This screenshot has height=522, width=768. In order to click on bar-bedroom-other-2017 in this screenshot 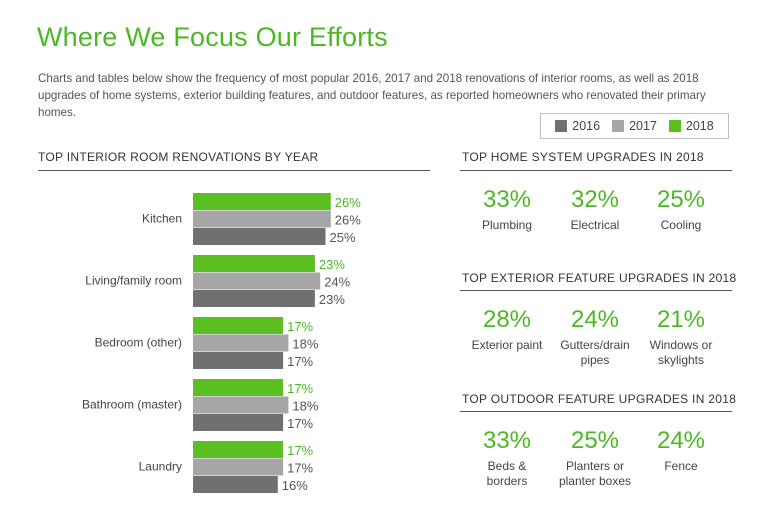, I will do `click(241, 343)`.